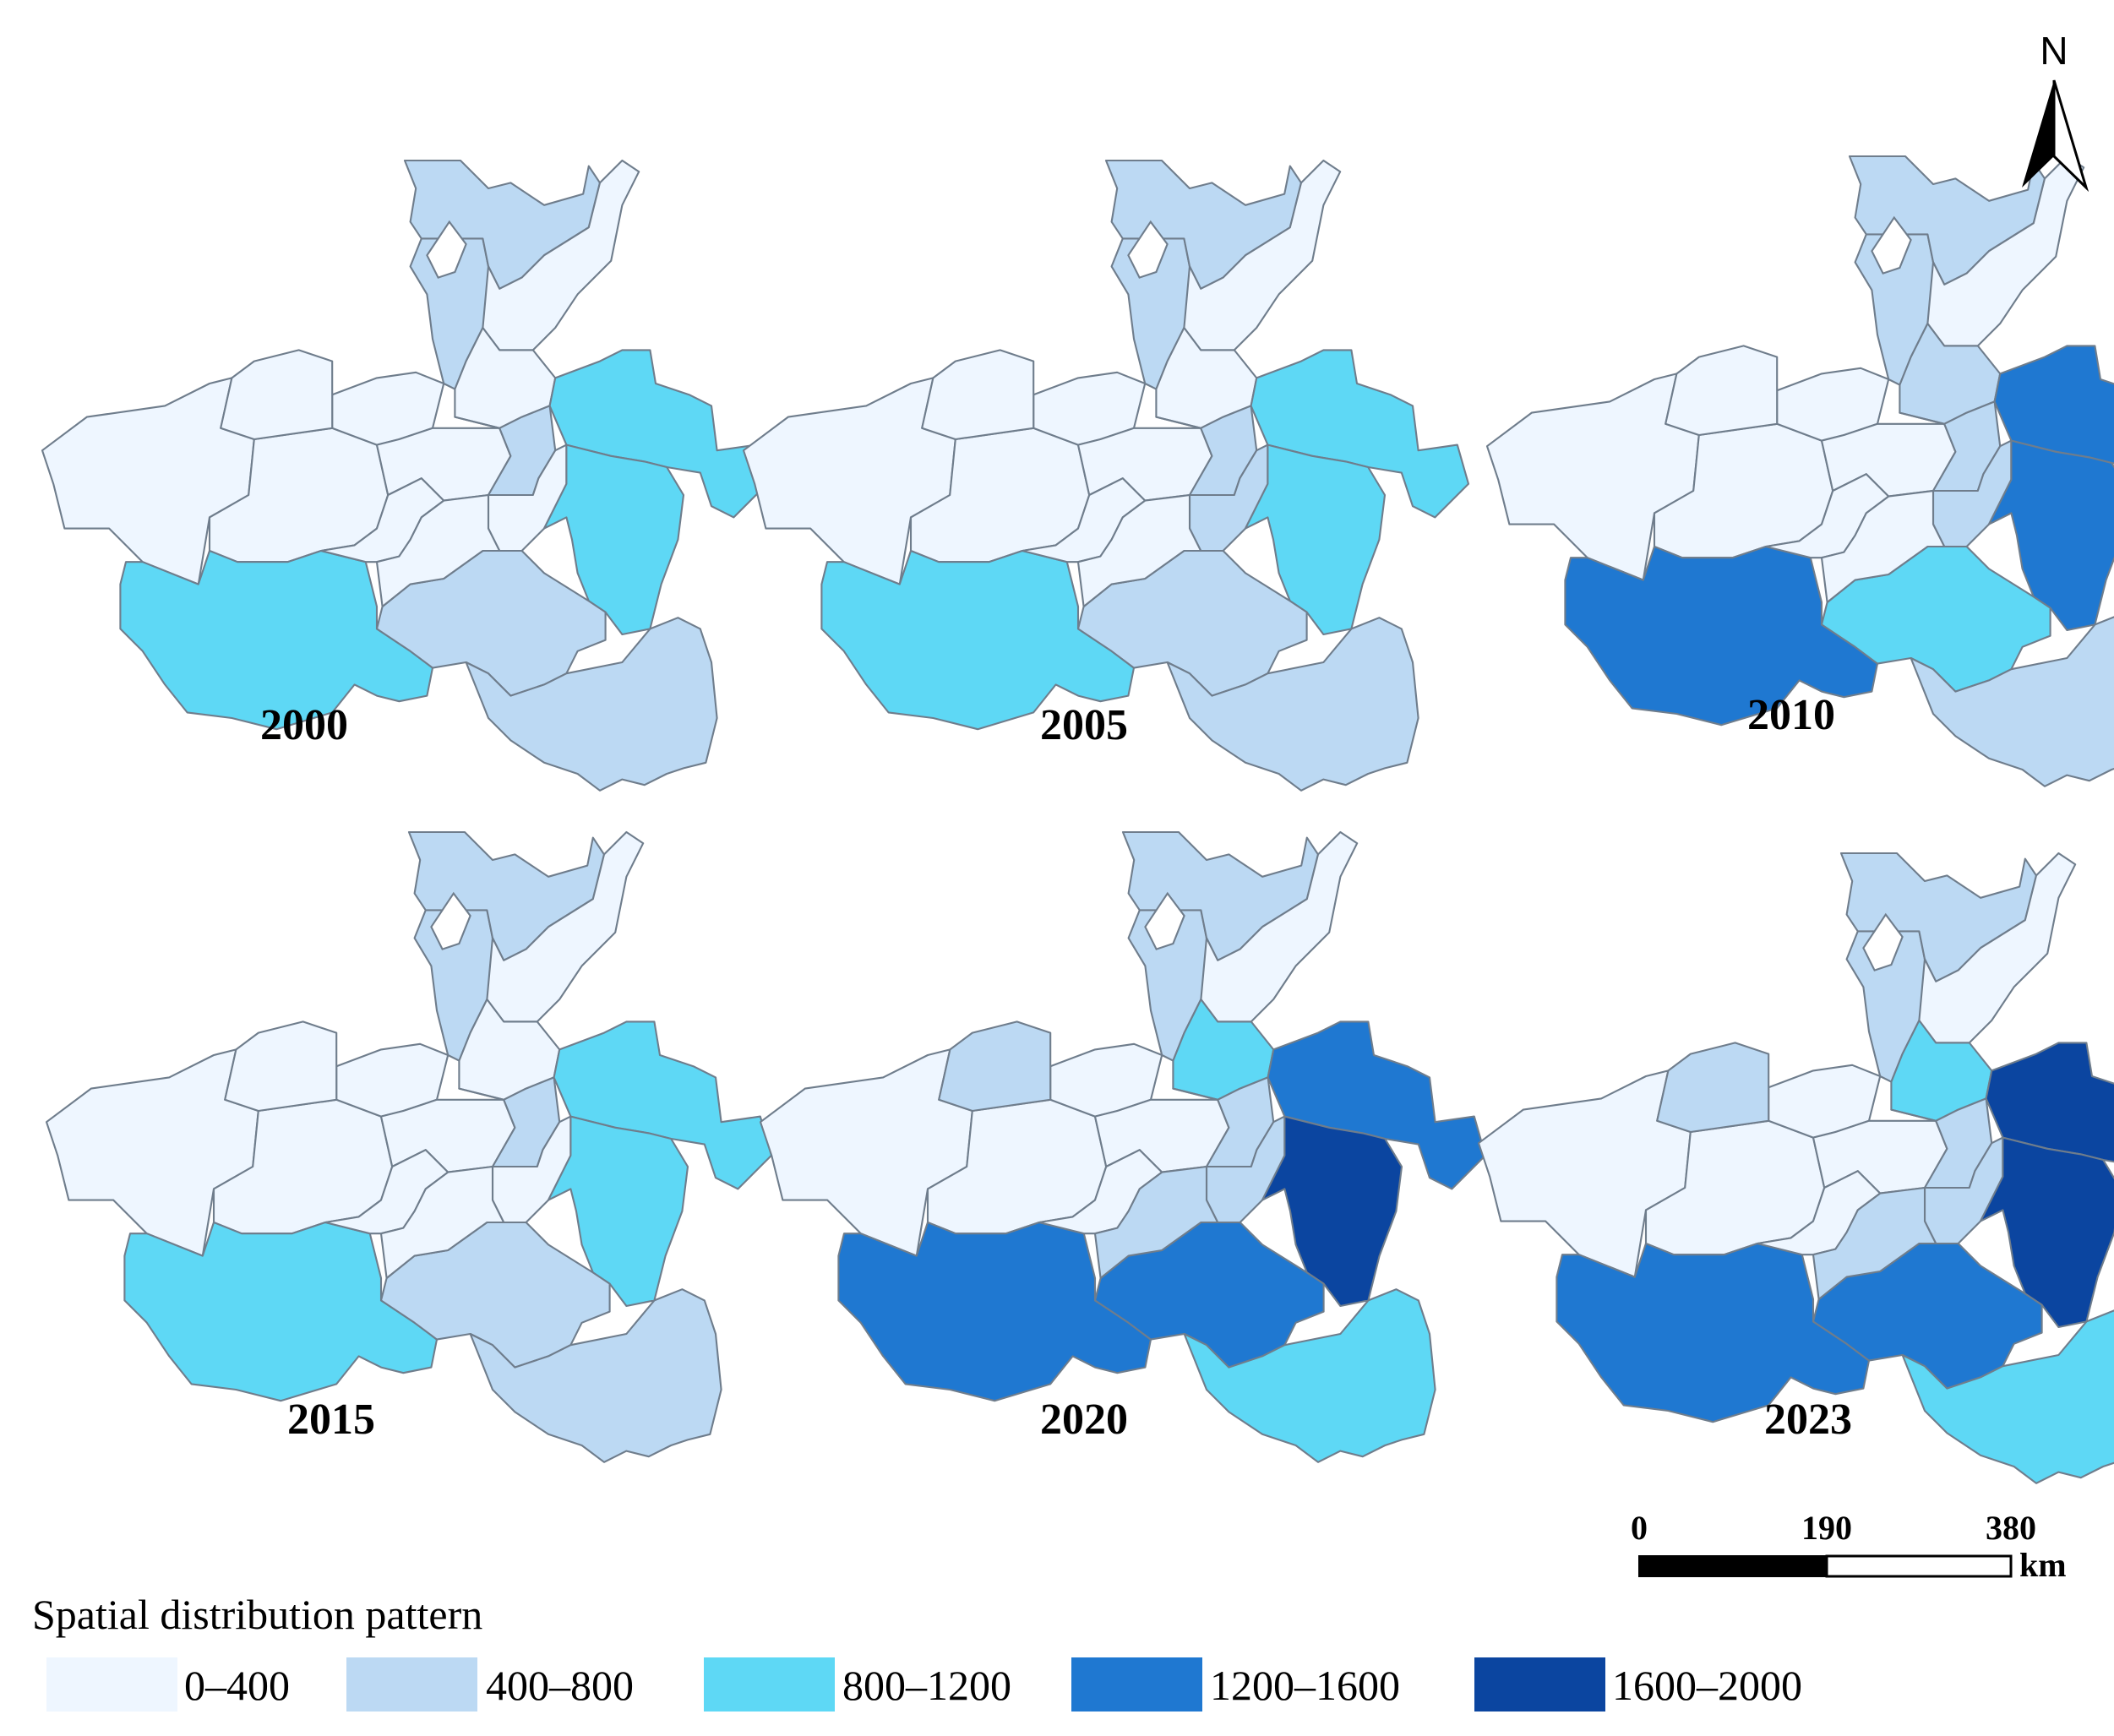  What do you see at coordinates (277, 395) in the screenshot?
I see `region-4-2000` at bounding box center [277, 395].